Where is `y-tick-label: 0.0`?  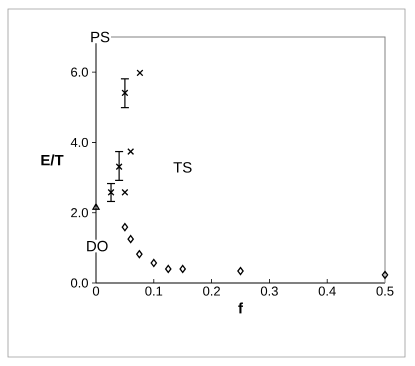
y-tick-label: 0.0 is located at coordinates (79, 283).